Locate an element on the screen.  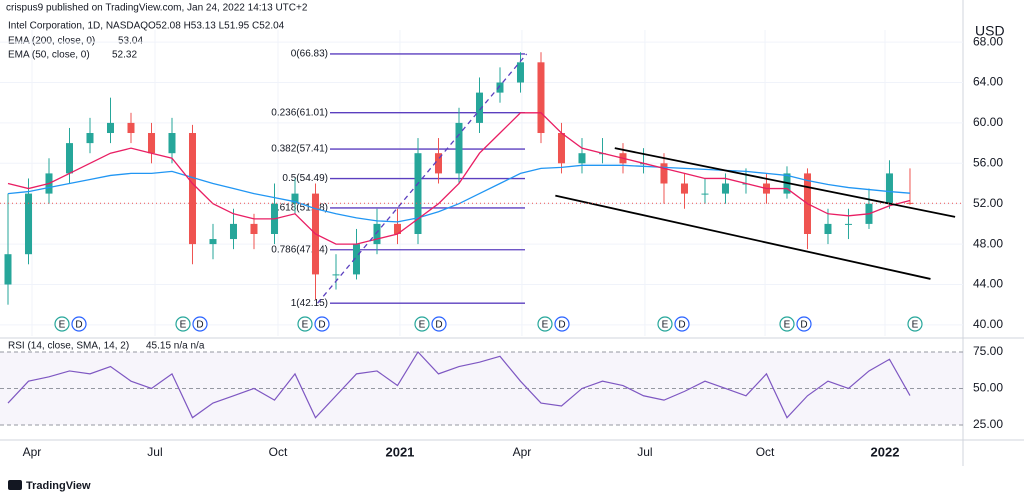
y-tick-label: 40.00 is located at coordinates (988, 324).